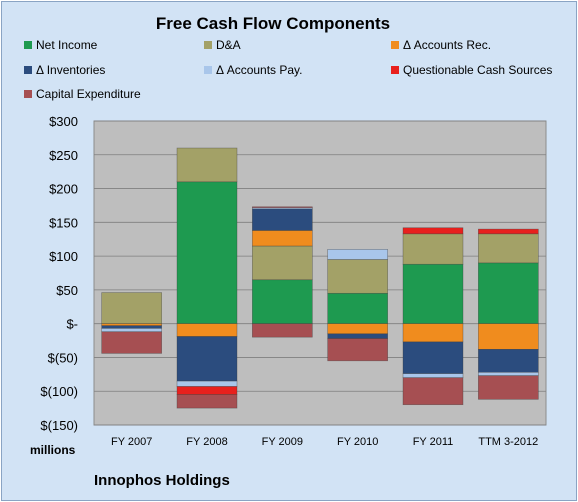 The width and height of the screenshot is (578, 502). I want to click on legend-item-accounts-rec: Δ Accounts Rec., so click(441, 45).